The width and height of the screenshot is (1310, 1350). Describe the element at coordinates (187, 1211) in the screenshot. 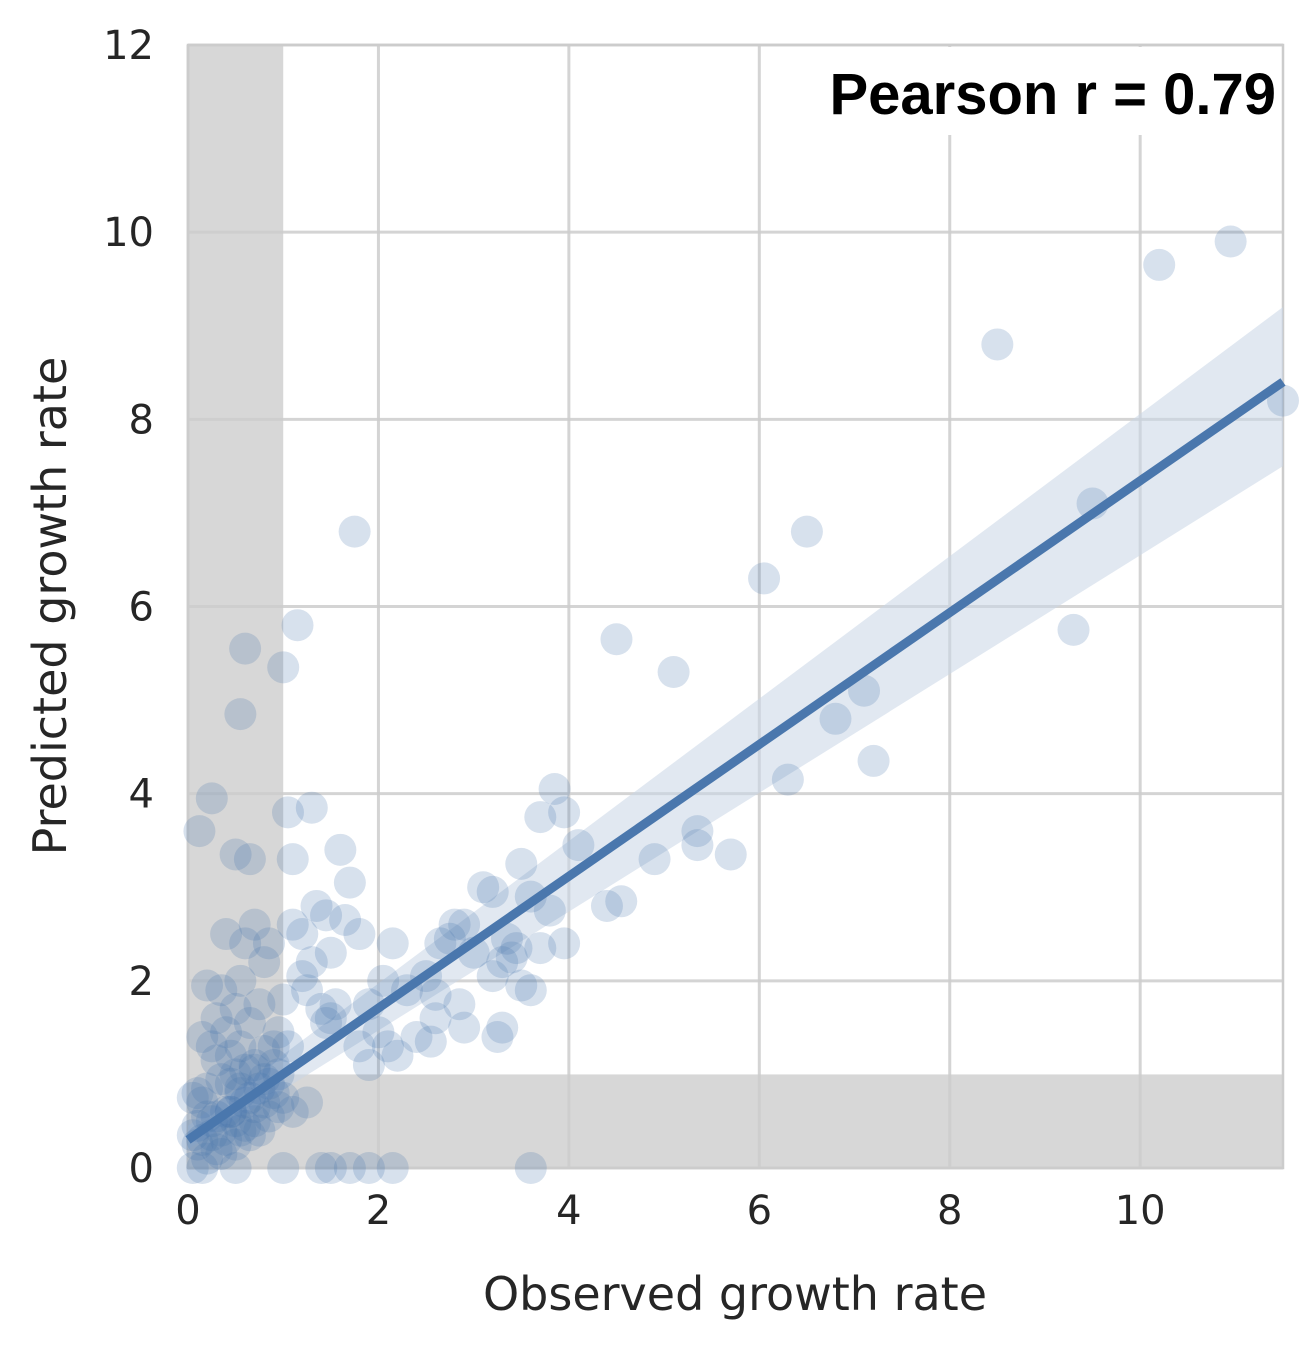

I see `x-tick-label: 0` at that location.